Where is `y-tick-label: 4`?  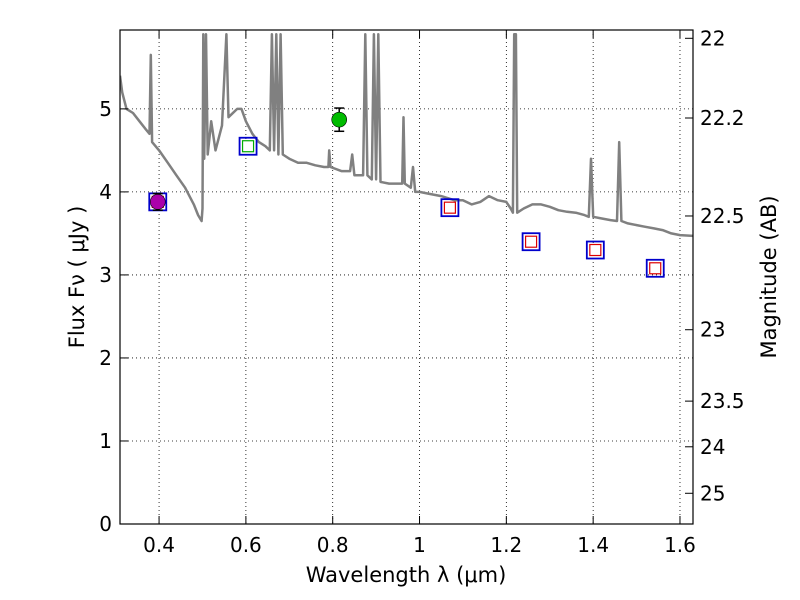
y-tick-label: 4 is located at coordinates (105, 192).